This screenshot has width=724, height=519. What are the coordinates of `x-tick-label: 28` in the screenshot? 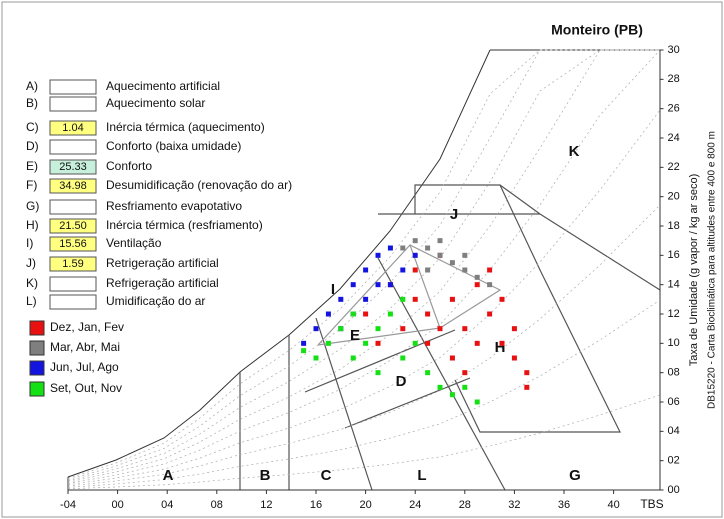 It's located at (465, 505).